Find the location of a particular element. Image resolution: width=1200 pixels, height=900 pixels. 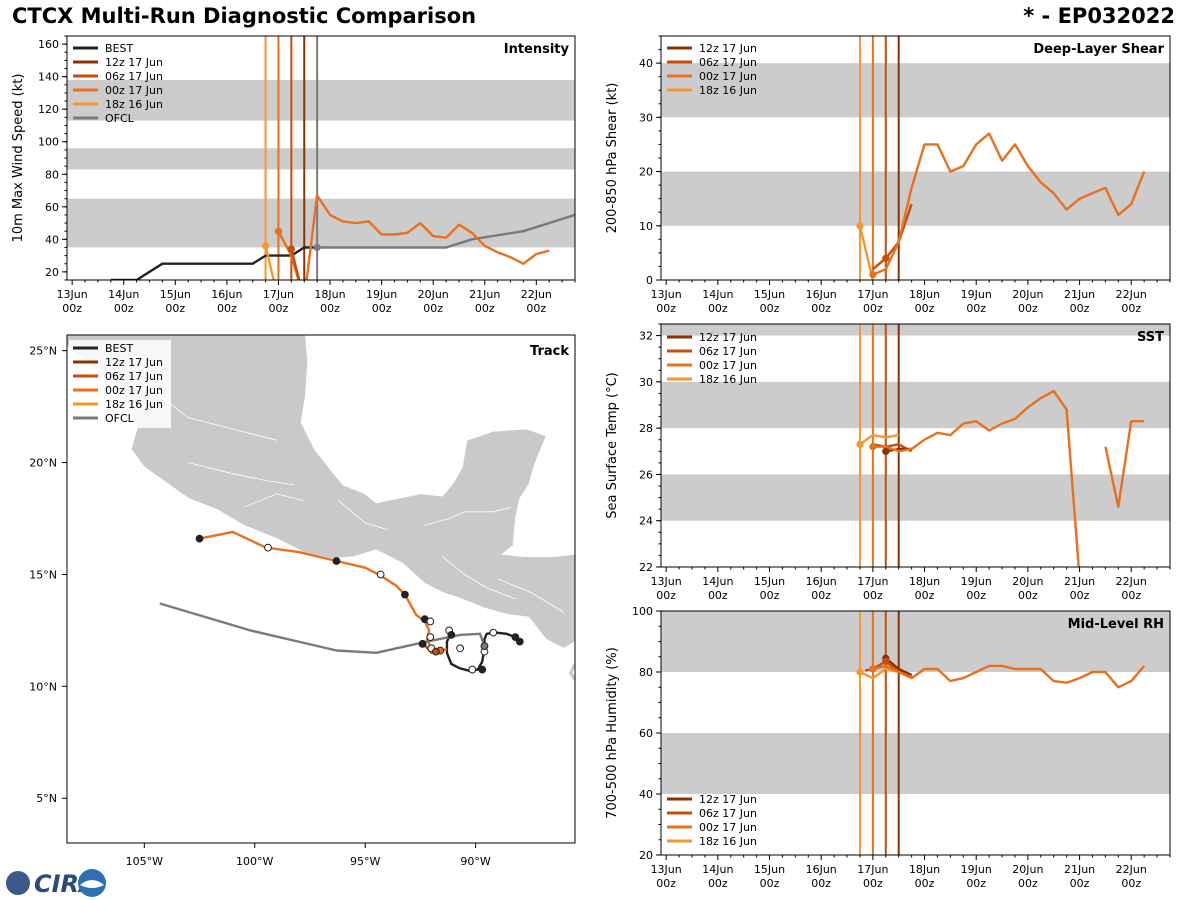

shear-ylabel: 200-850 hPa Shear (kt) is located at coordinates (612, 158).